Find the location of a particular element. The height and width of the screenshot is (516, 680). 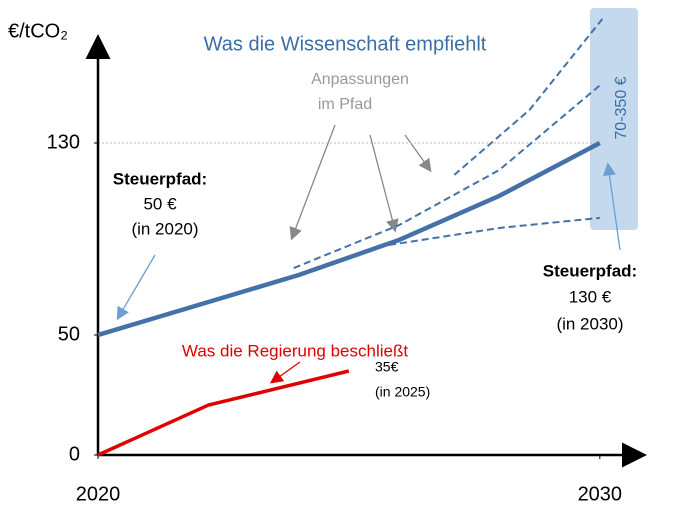

y-axis-label: €/tCO₂ is located at coordinates (38, 31).